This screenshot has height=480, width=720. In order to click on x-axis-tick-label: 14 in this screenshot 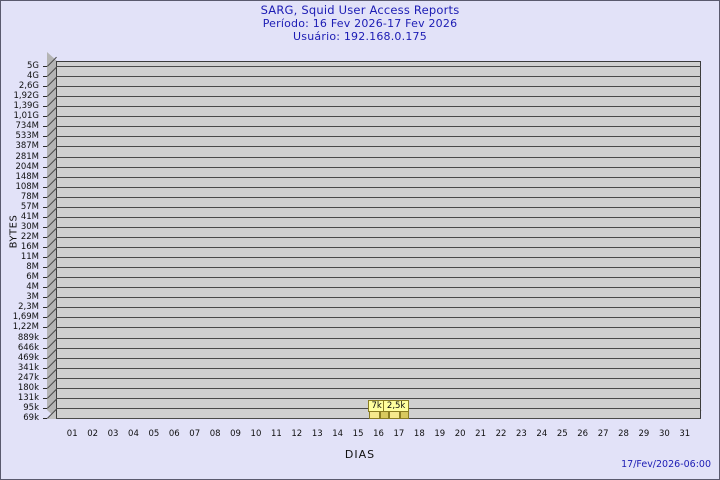, I will do `click(338, 434)`.